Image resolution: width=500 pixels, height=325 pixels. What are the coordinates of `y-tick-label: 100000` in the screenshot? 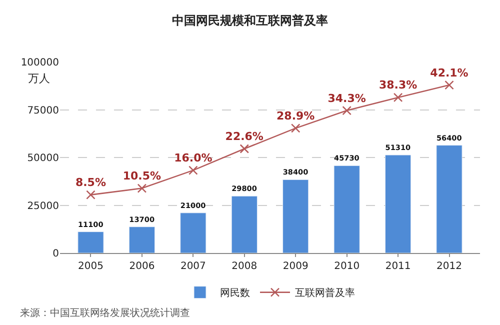 It's located at (39, 63).